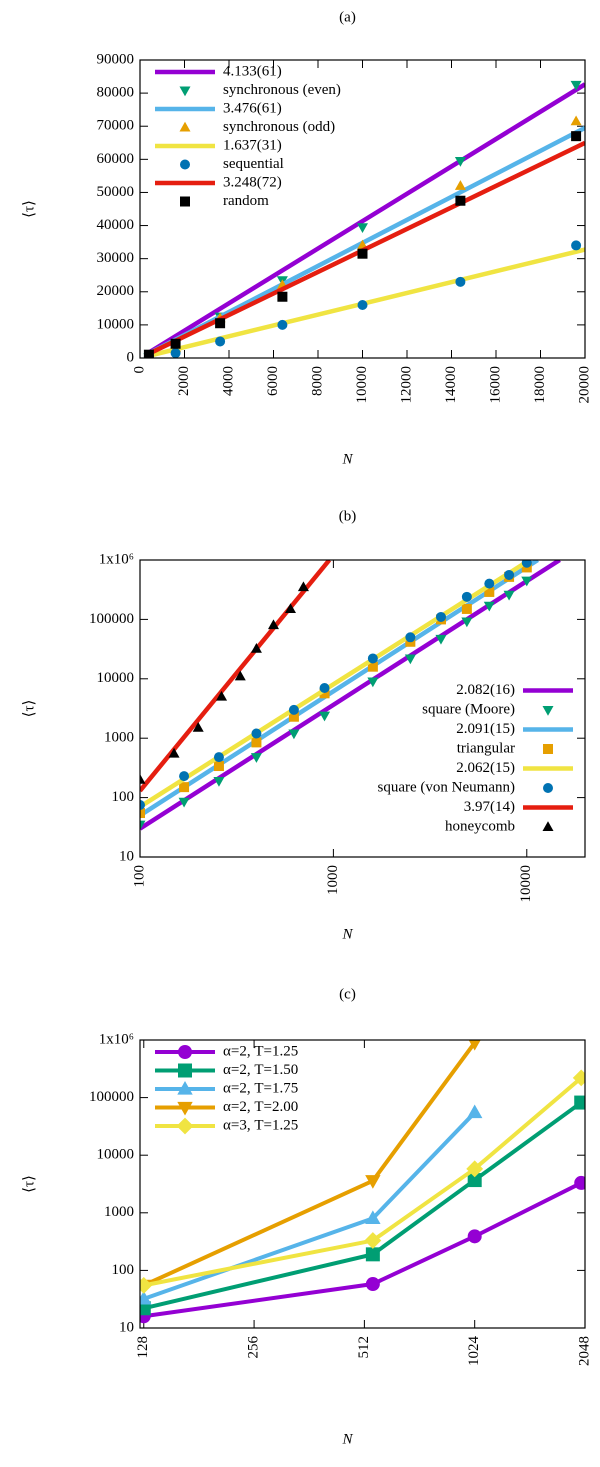 The width and height of the screenshot is (600, 1467). What do you see at coordinates (468, 709) in the screenshot?
I see `legend-label: square (Moore)` at bounding box center [468, 709].